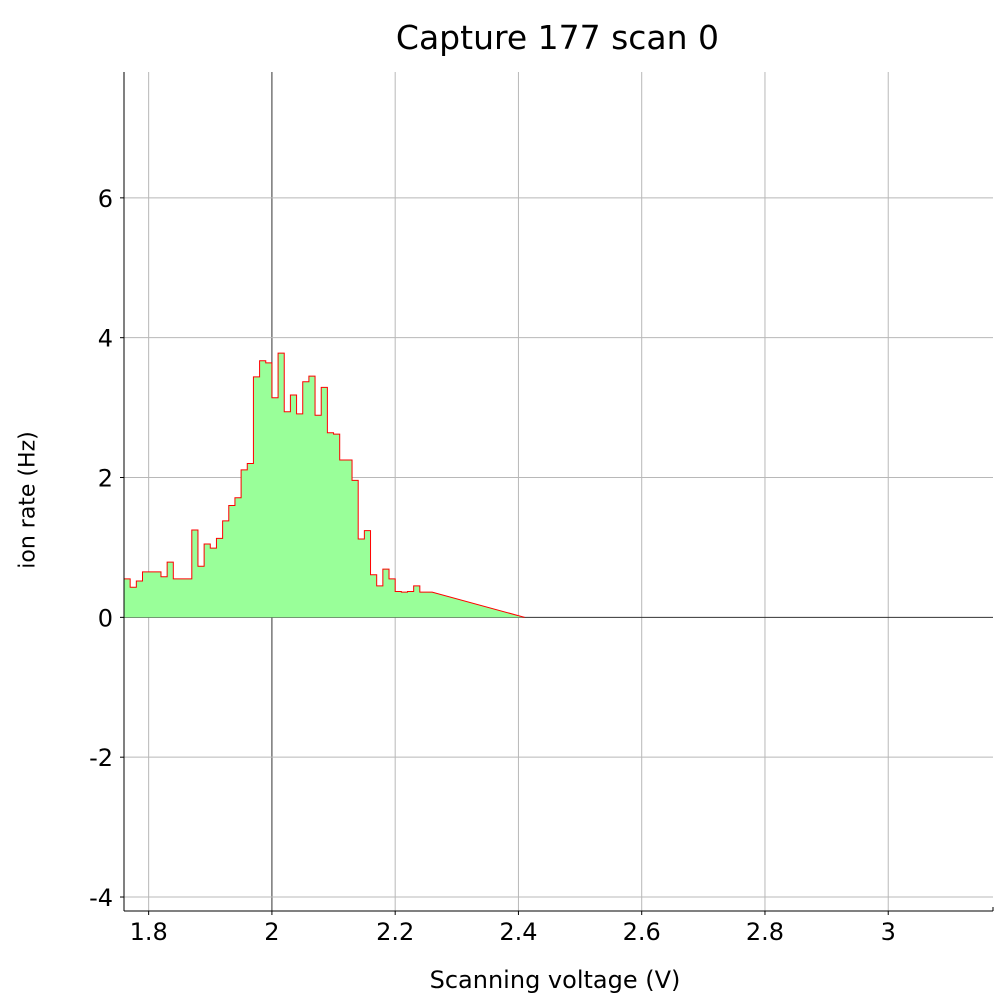 This screenshot has width=995, height=1000. Describe the element at coordinates (149, 932) in the screenshot. I see `x-tick-label: 1.8` at that location.